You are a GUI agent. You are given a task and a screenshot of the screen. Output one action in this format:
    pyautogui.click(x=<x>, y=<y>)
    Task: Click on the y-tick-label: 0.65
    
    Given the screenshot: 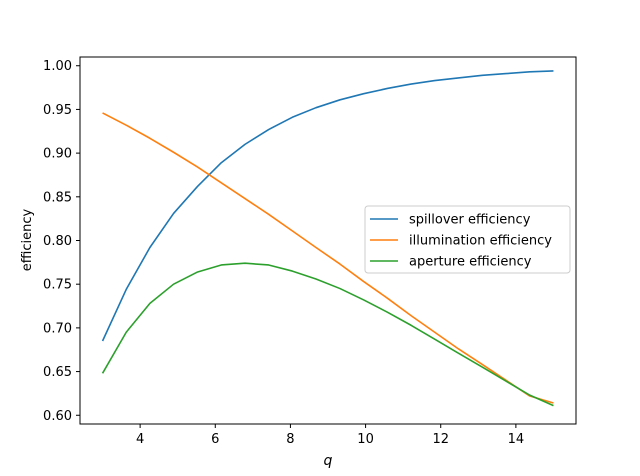 What is the action you would take?
    pyautogui.click(x=57, y=372)
    